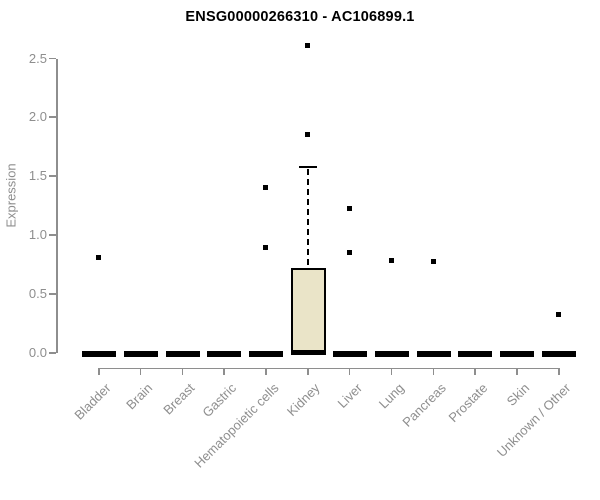  Describe the element at coordinates (468, 403) in the screenshot. I see `x-axis-tick-label: Prostate` at that location.